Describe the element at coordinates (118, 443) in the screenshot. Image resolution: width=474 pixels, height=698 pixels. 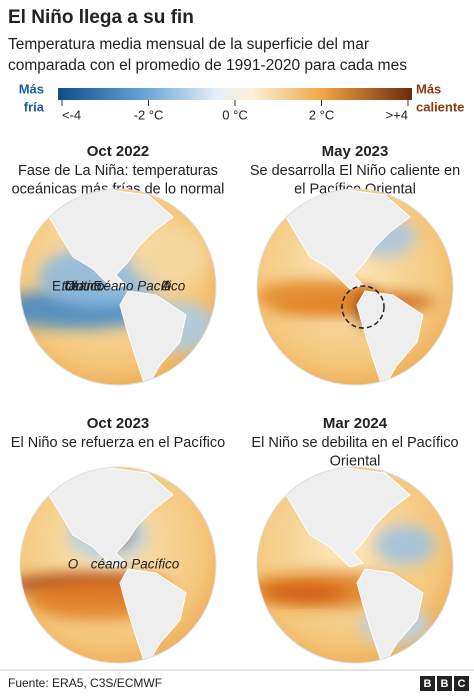
I see `panel-caption: El Niño se refuerza en el Pacífico` at that location.